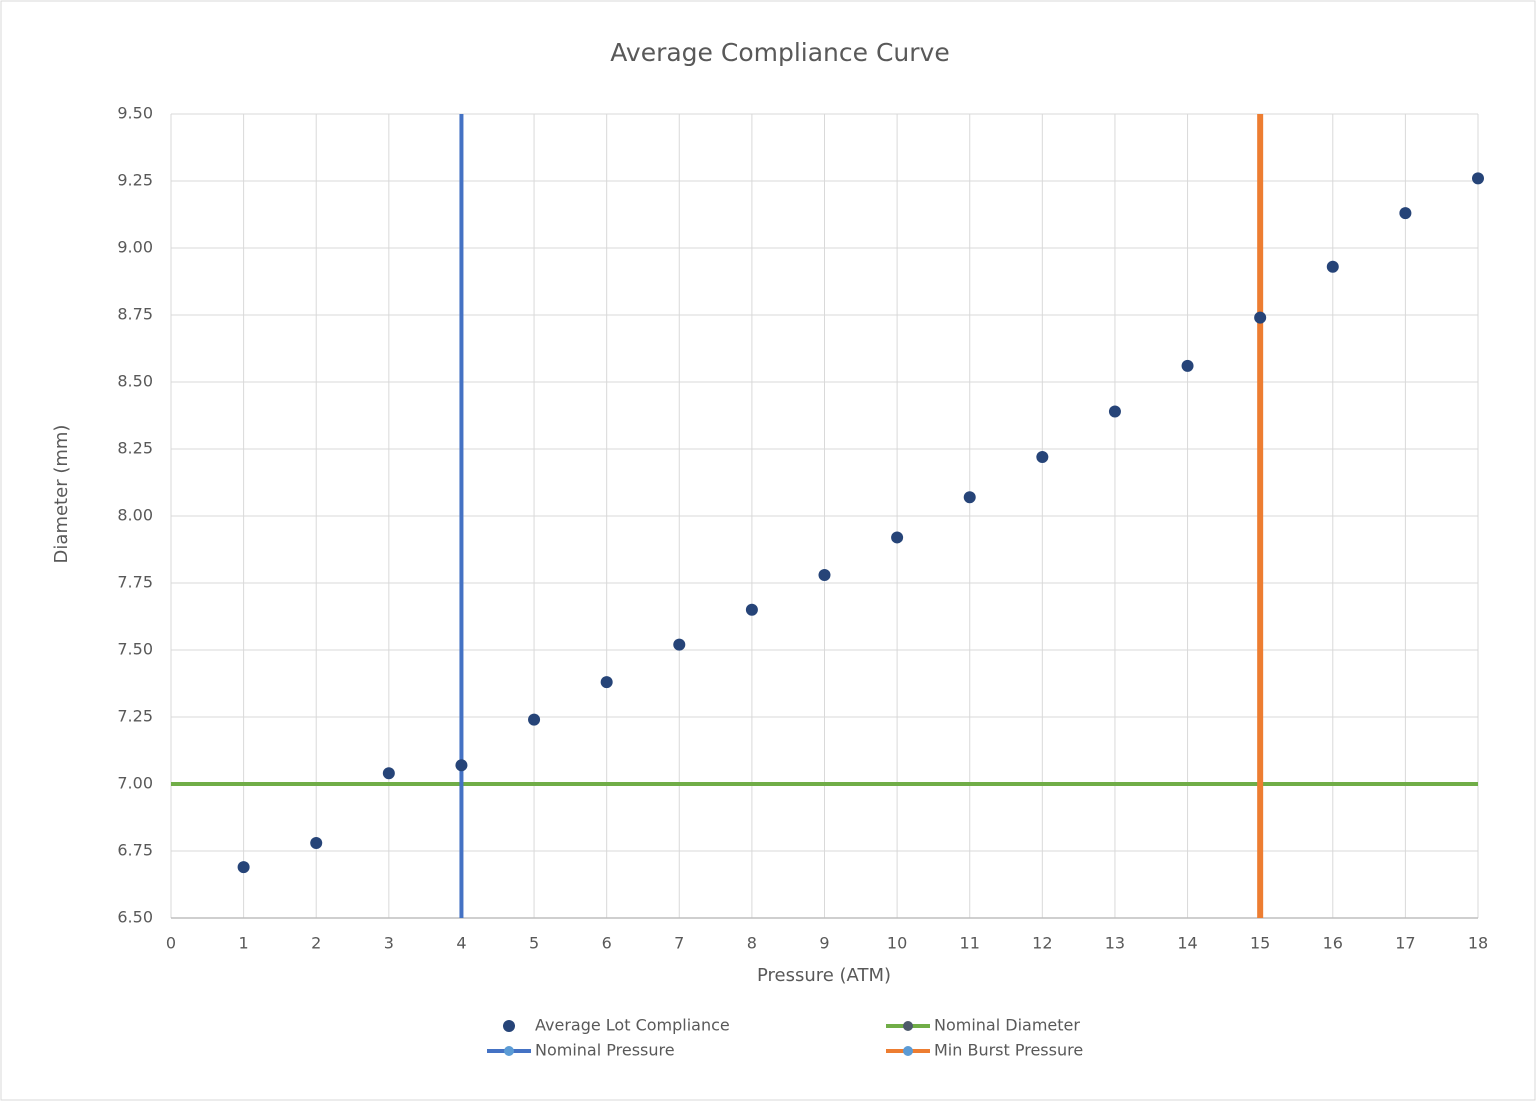 The height and width of the screenshot is (1101, 1536). What do you see at coordinates (135, 515) in the screenshot?
I see `y-tick-label: 8.00` at bounding box center [135, 515].